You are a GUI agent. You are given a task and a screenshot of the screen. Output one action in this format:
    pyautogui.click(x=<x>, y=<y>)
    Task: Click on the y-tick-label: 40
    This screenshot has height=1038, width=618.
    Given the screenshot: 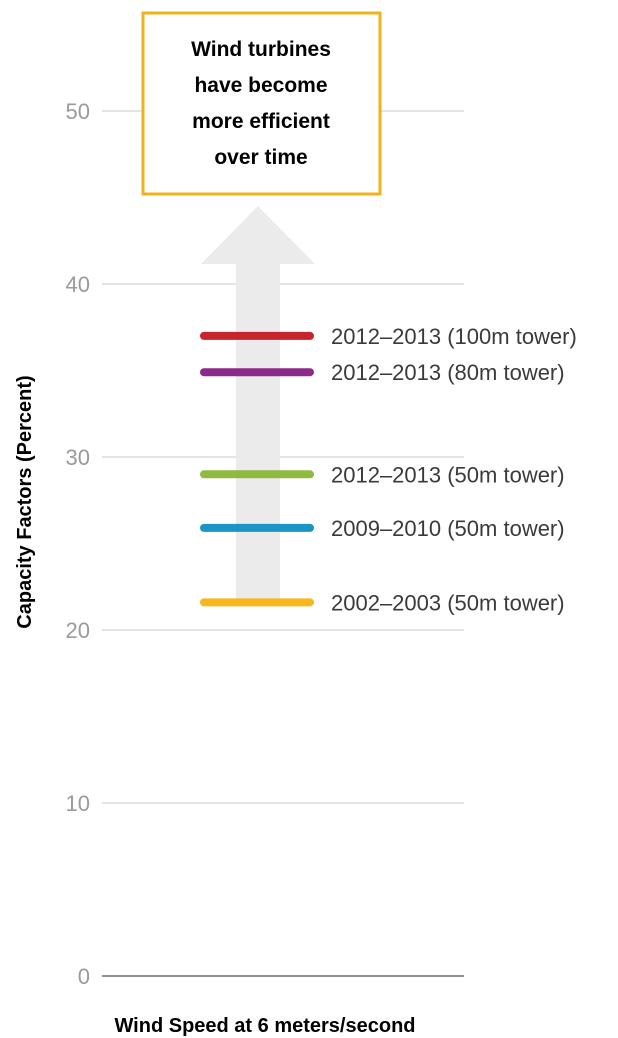 What is the action you would take?
    pyautogui.click(x=78, y=284)
    